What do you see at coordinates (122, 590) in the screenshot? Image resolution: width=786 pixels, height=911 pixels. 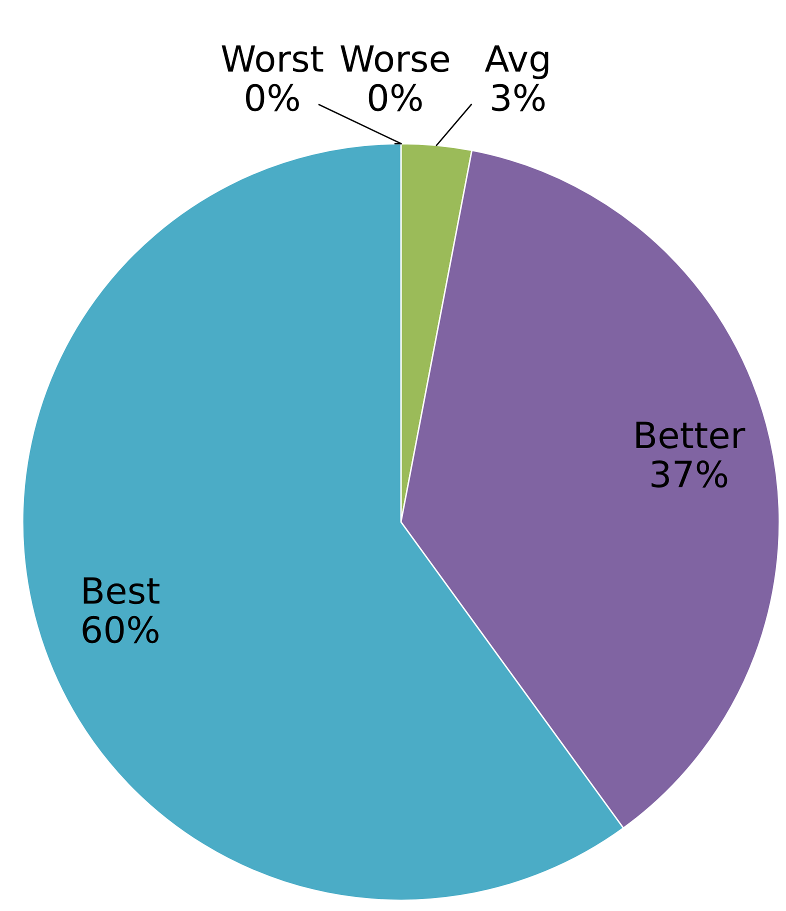 I see `slice-label: Best` at bounding box center [122, 590].